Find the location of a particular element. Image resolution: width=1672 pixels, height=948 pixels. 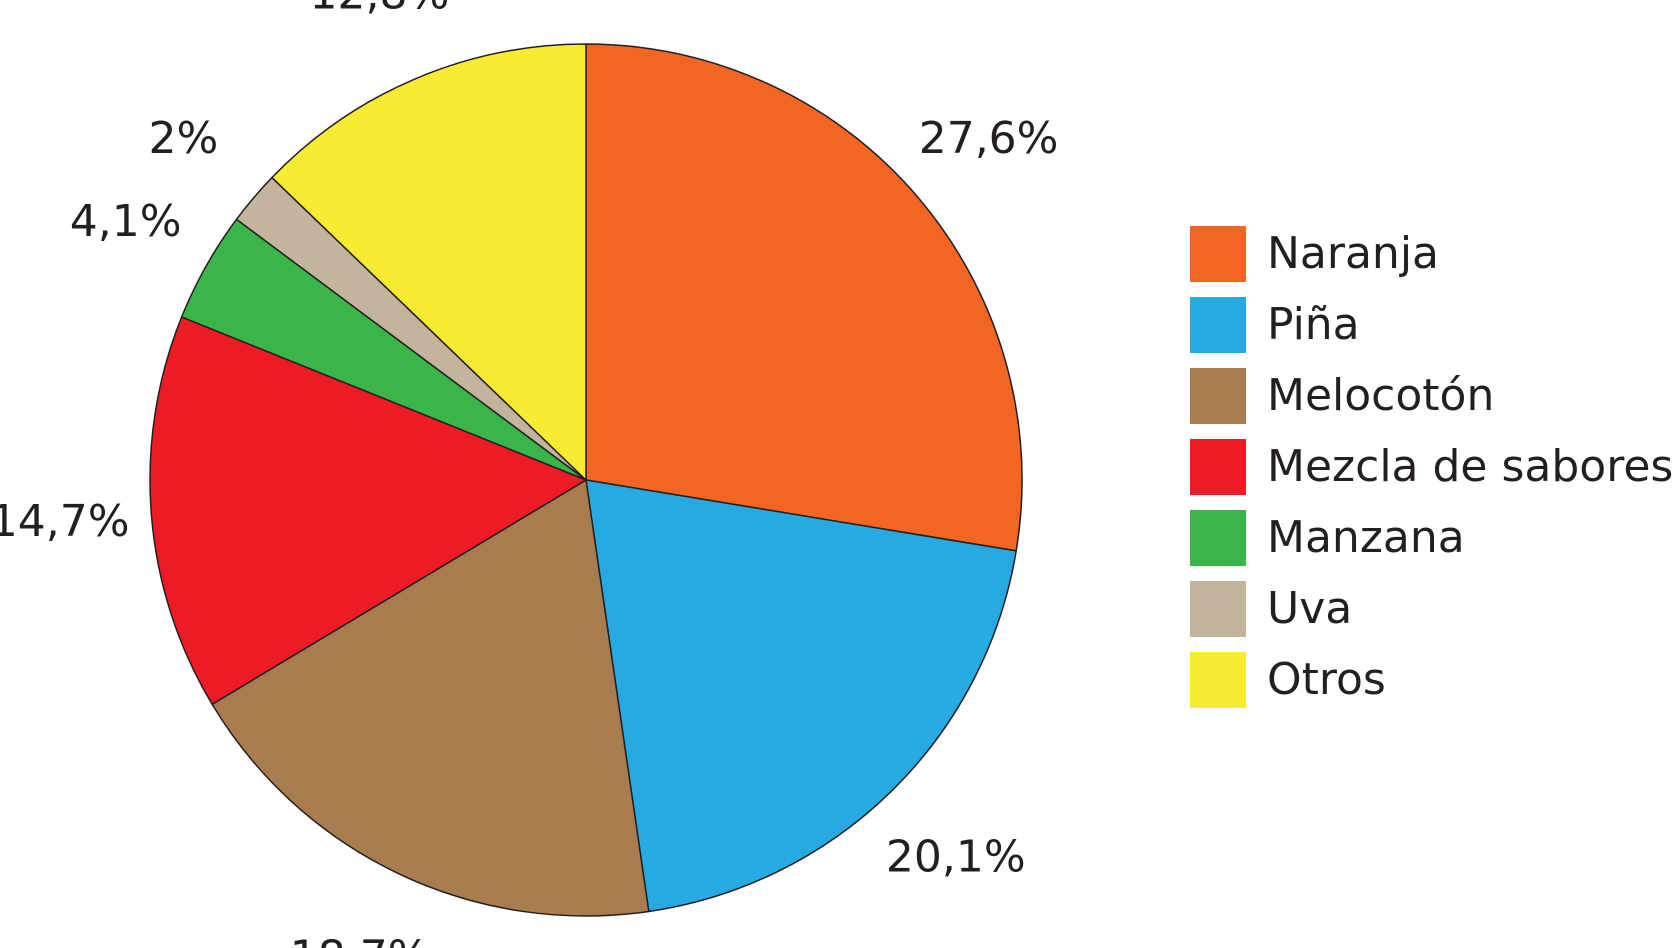

legend-label: Piña is located at coordinates (1313, 324).